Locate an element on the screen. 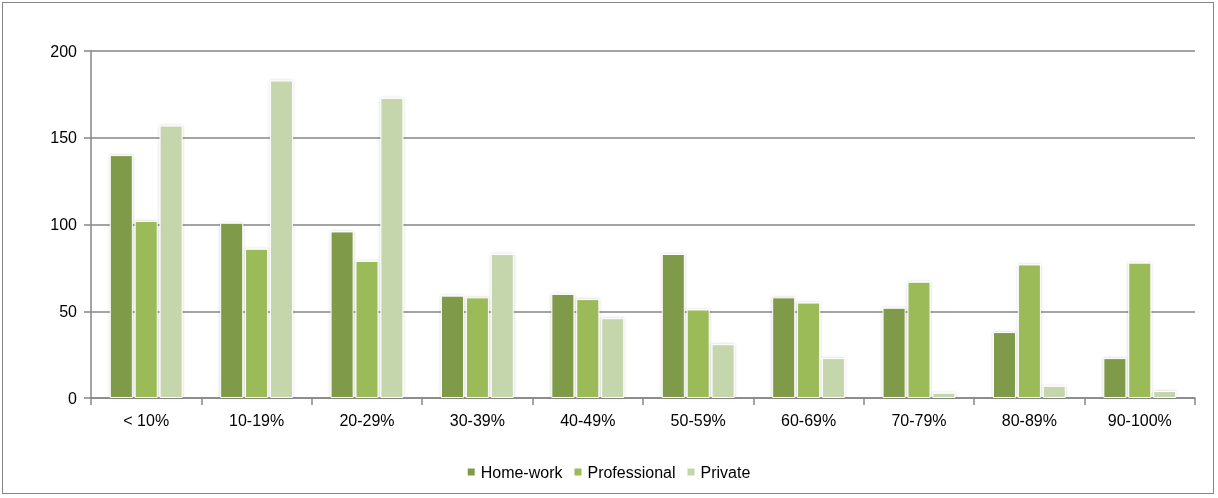 Image resolution: width=1218 pixels, height=498 pixels. x-tick-label: 60-69% is located at coordinates (809, 420).